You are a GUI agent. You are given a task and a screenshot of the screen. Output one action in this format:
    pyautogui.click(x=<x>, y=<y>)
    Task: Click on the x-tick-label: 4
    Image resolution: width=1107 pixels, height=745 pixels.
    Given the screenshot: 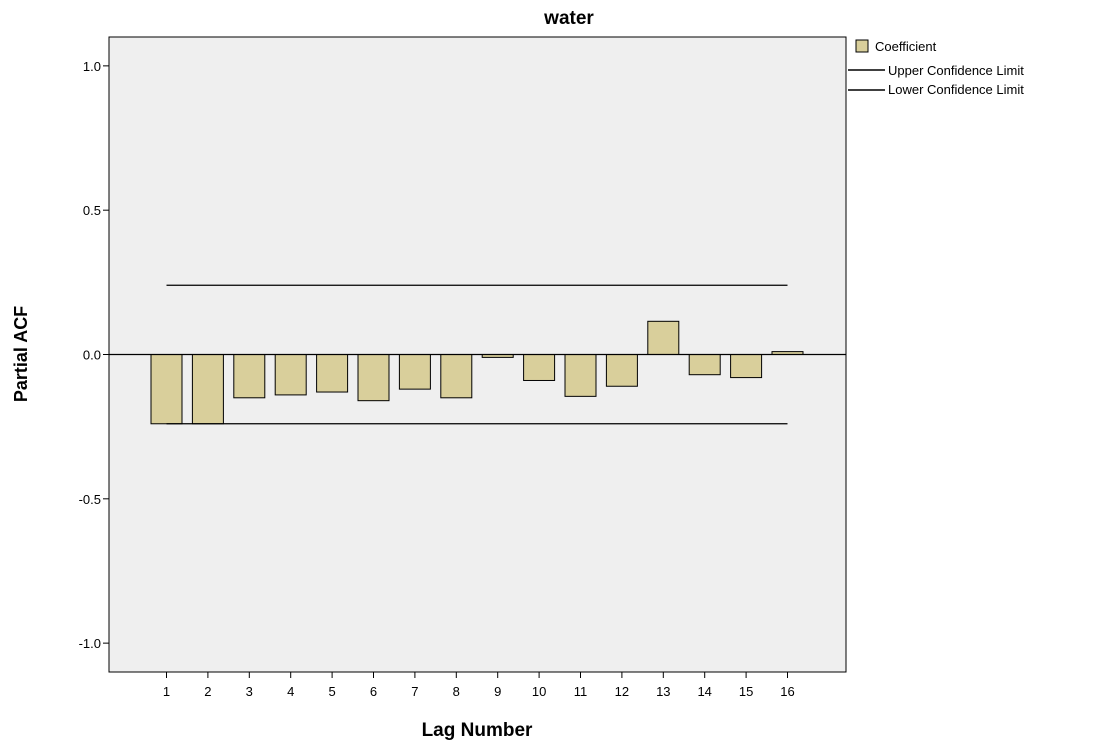 What is the action you would take?
    pyautogui.click(x=290, y=691)
    